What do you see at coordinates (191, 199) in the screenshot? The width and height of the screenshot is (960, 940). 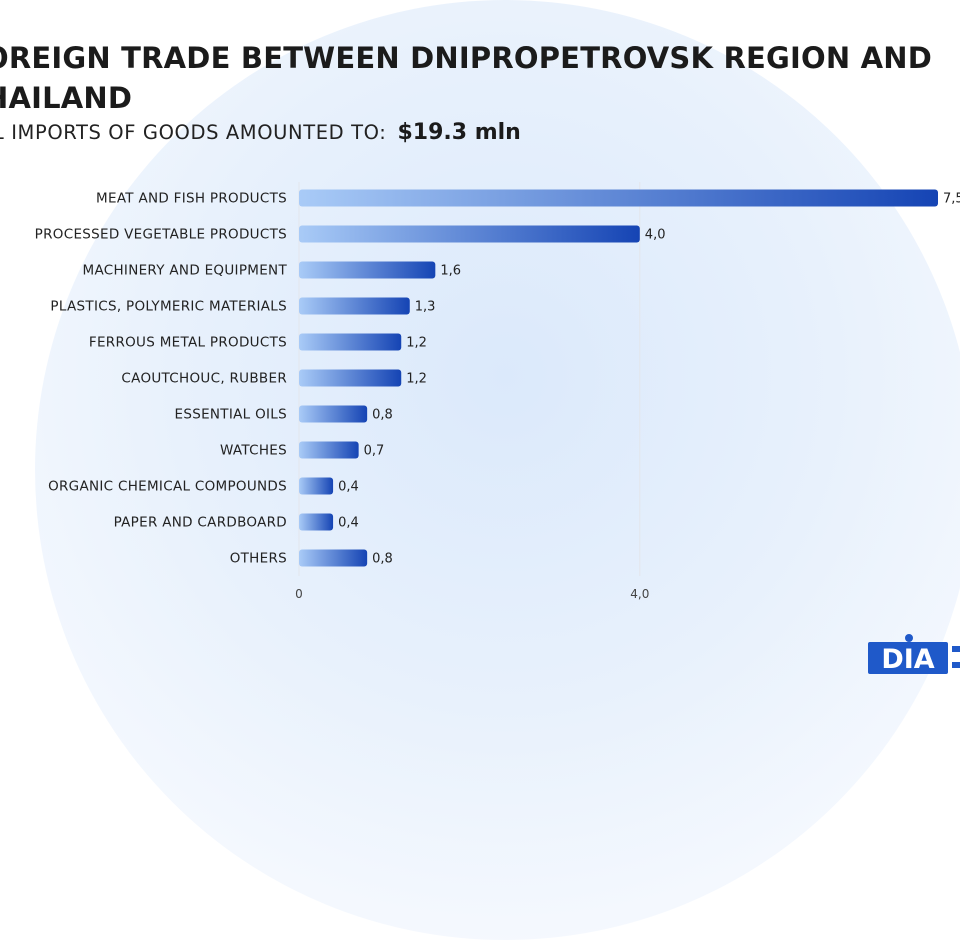 I see `category-label: MEAT AND FISH PRODUCTS` at bounding box center [191, 199].